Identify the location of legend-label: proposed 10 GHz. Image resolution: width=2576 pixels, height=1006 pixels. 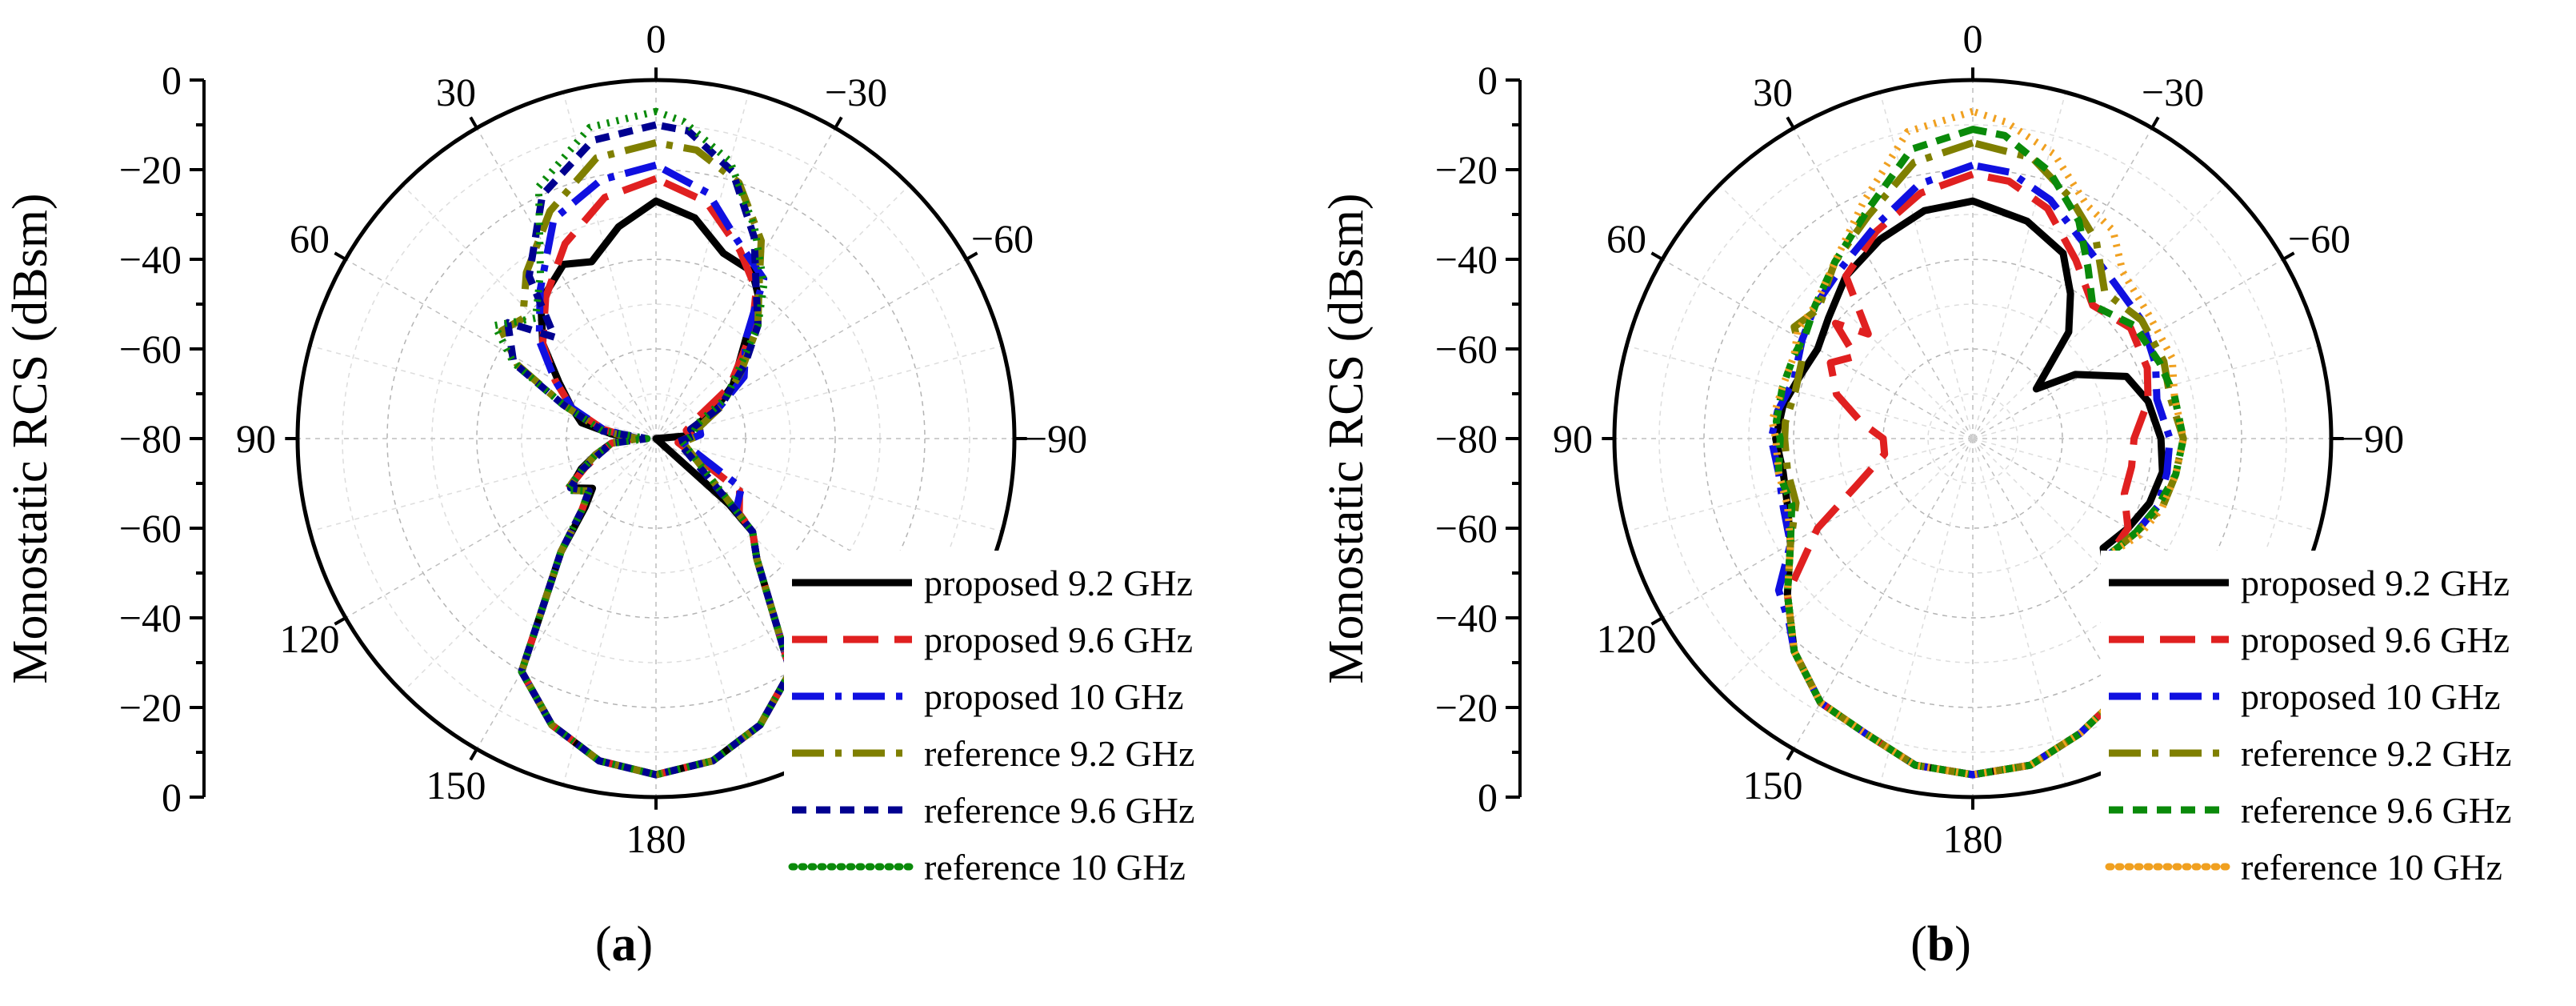
(2371, 696).